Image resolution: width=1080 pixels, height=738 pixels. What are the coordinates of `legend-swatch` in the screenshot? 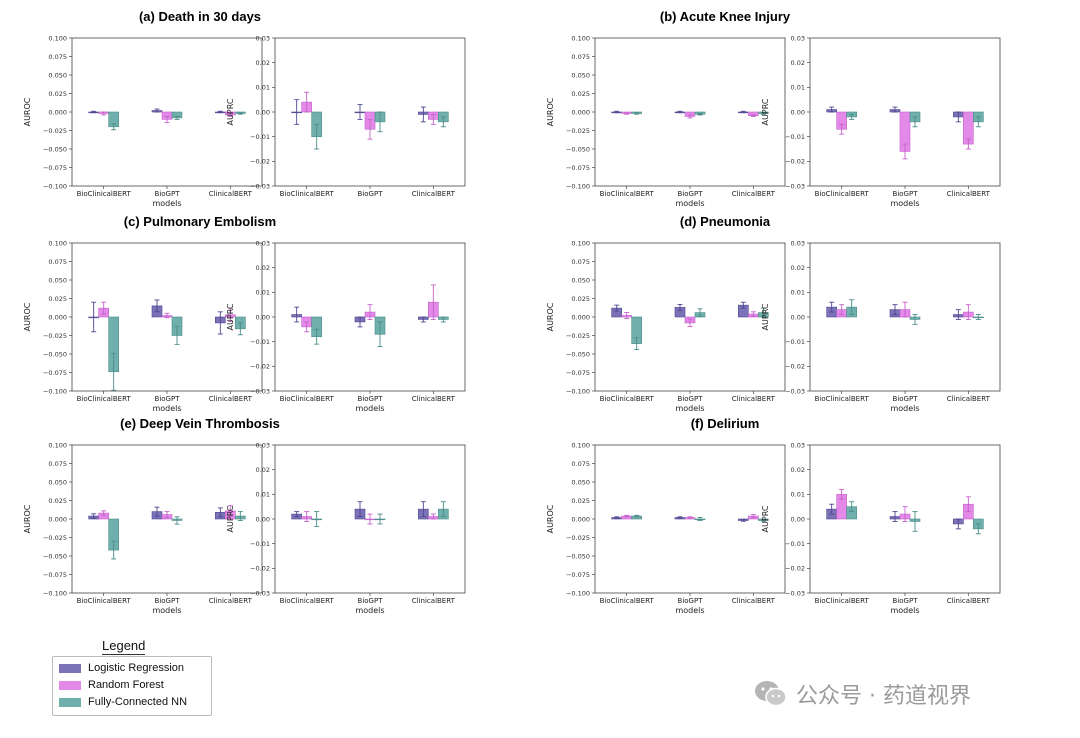 It's located at (70, 702).